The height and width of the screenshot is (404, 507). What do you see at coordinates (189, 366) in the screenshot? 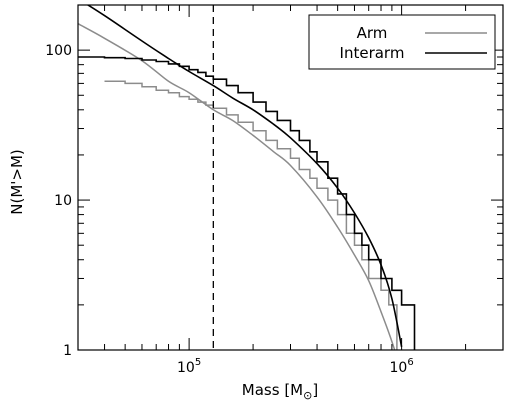
I see `x-tick-label: 10⁵` at bounding box center [189, 366].